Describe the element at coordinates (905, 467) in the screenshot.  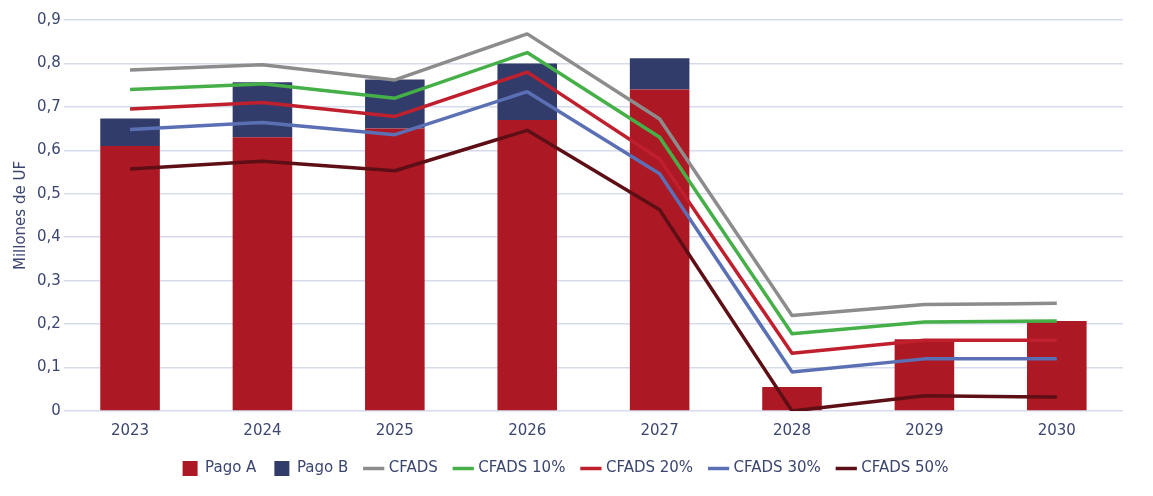
I see `legend-label: CFADS 50%` at that location.